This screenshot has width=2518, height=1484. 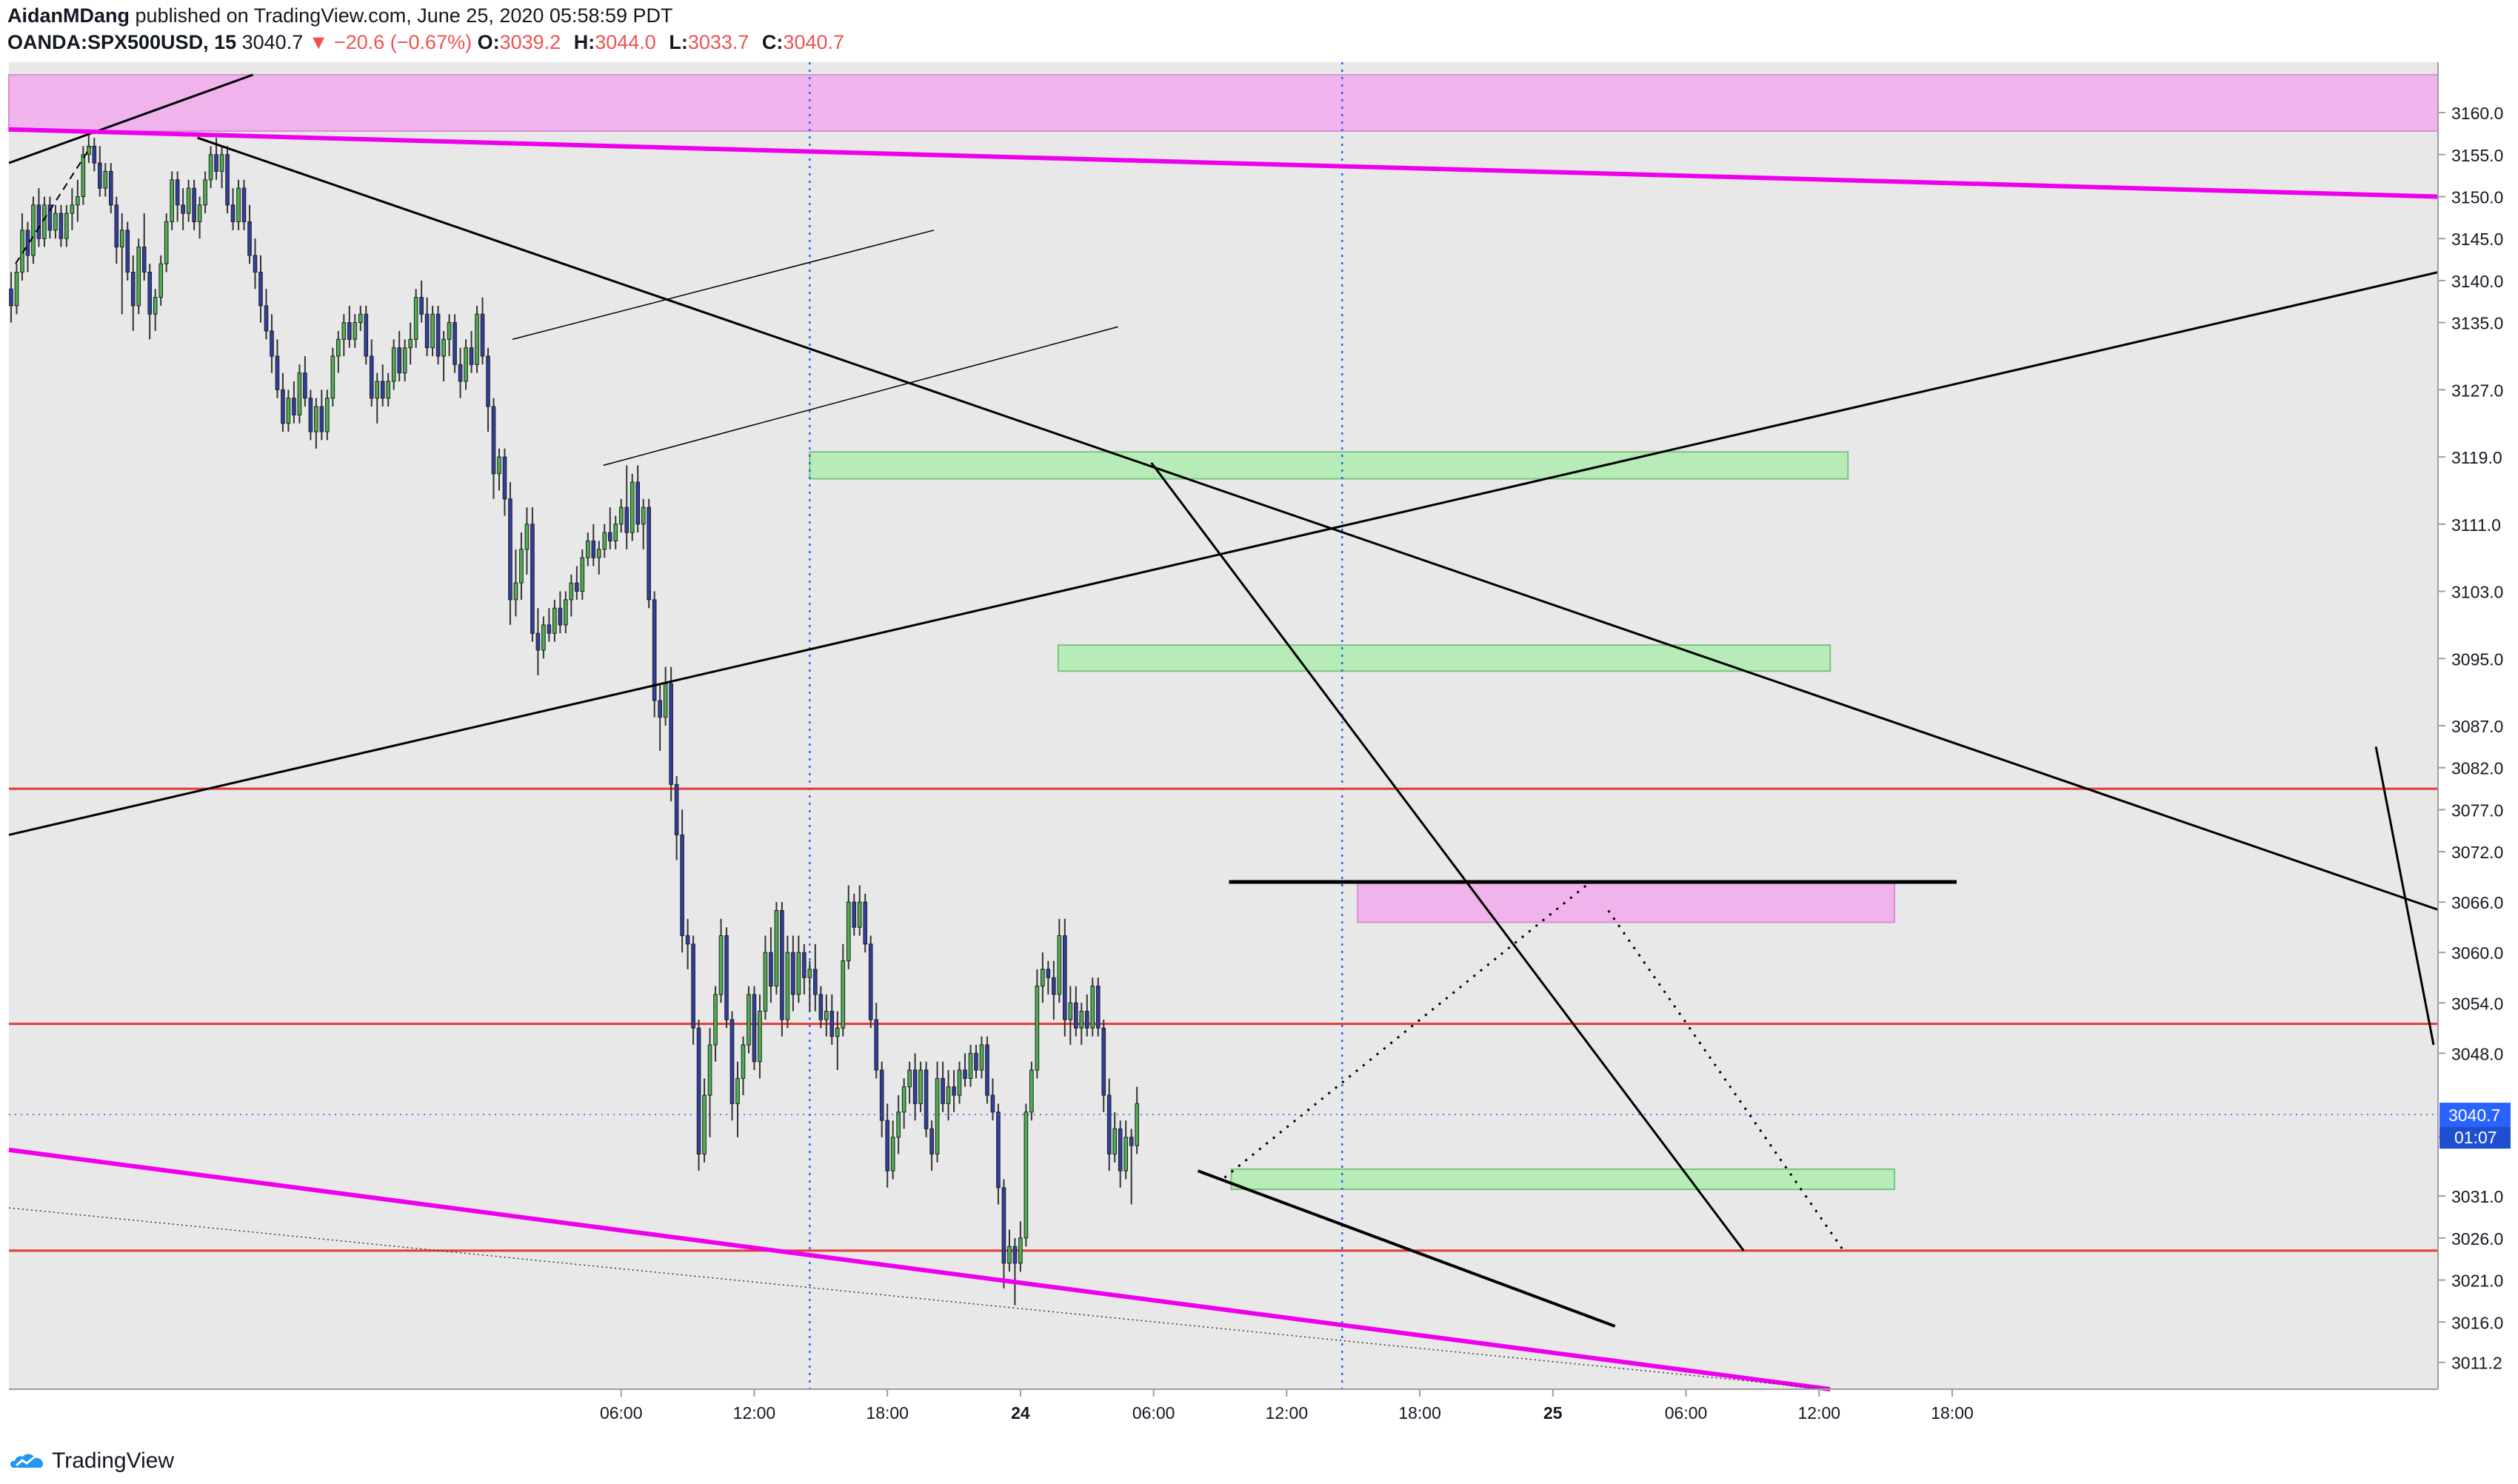 I want to click on tradingview-brand: TradingView, so click(x=114, y=1460).